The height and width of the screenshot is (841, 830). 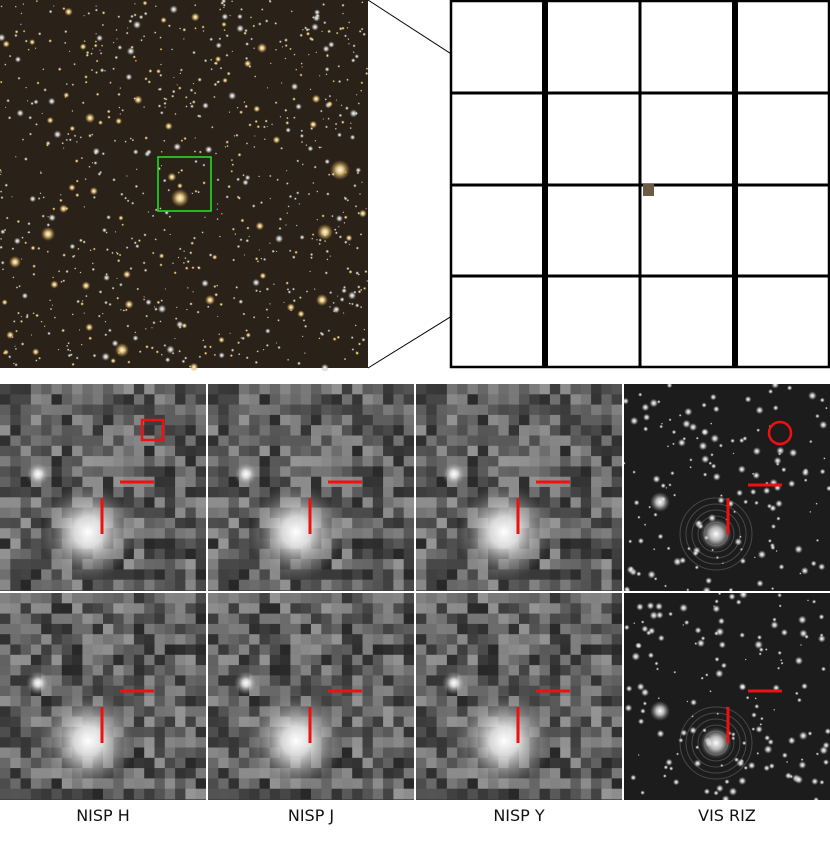 I want to click on column-label-nisp-y: NISP Y, so click(x=519, y=815).